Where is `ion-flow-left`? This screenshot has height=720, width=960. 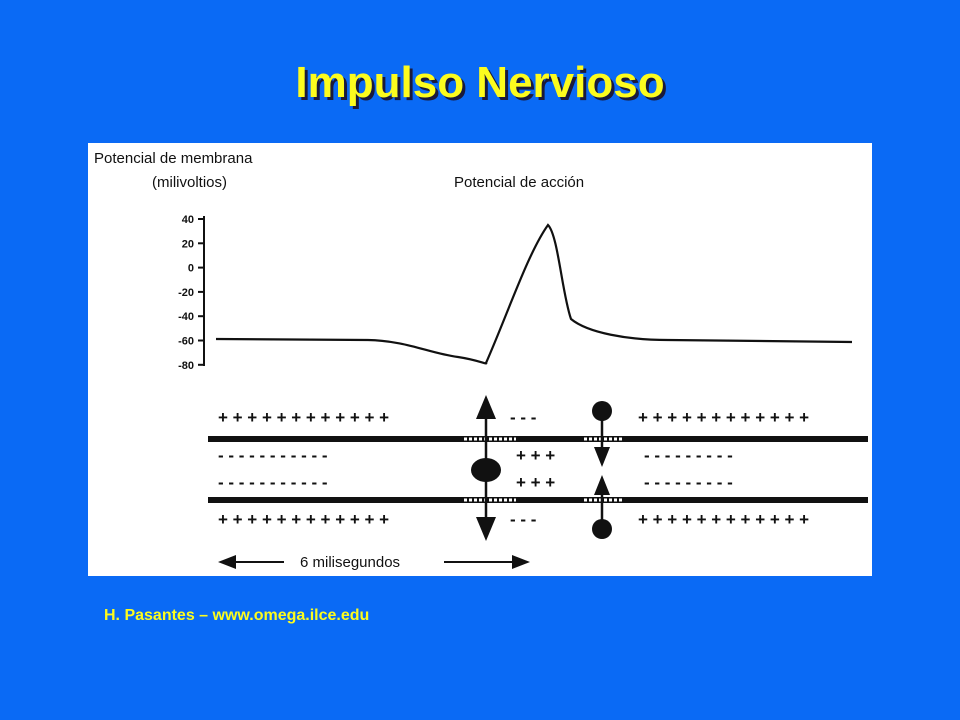 ion-flow-left is located at coordinates (486, 468).